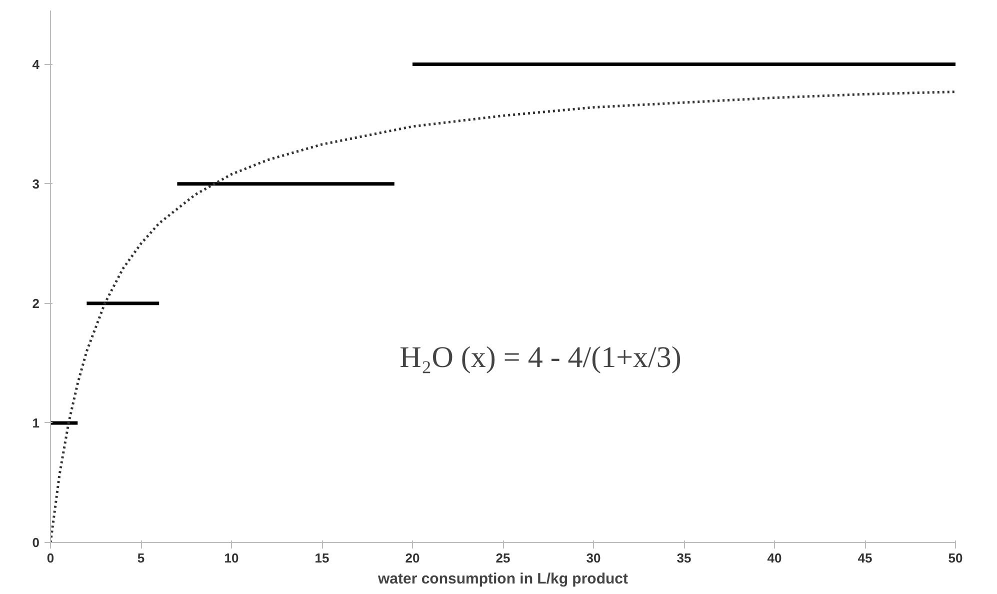 The image size is (997, 594). What do you see at coordinates (50, 558) in the screenshot?
I see `x-tick-label: 0` at bounding box center [50, 558].